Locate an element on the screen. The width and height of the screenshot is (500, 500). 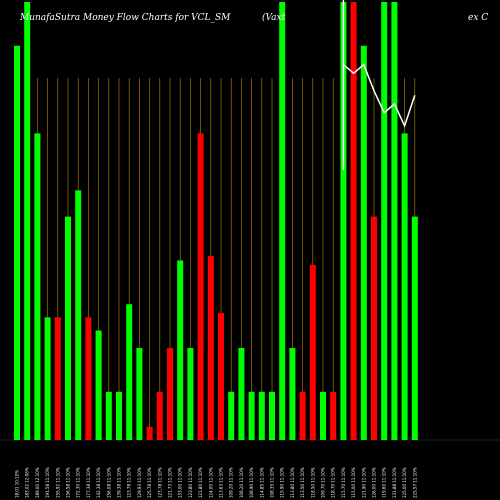
x-tick-label: 118.70 11:10% is located at coordinates (333, 482).